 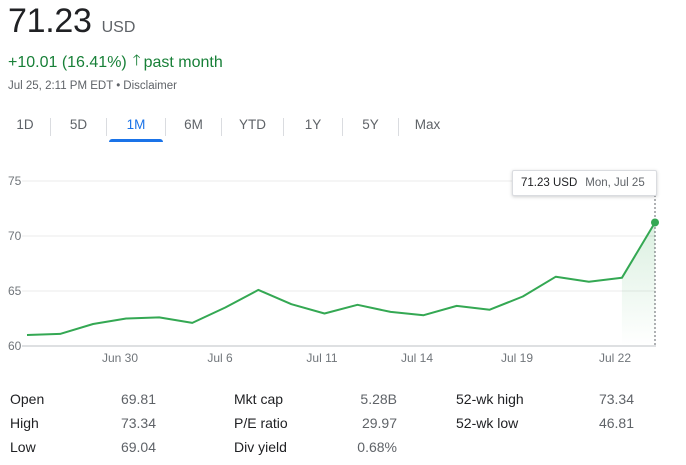 I want to click on tab-5d: 5D, so click(x=78, y=124).